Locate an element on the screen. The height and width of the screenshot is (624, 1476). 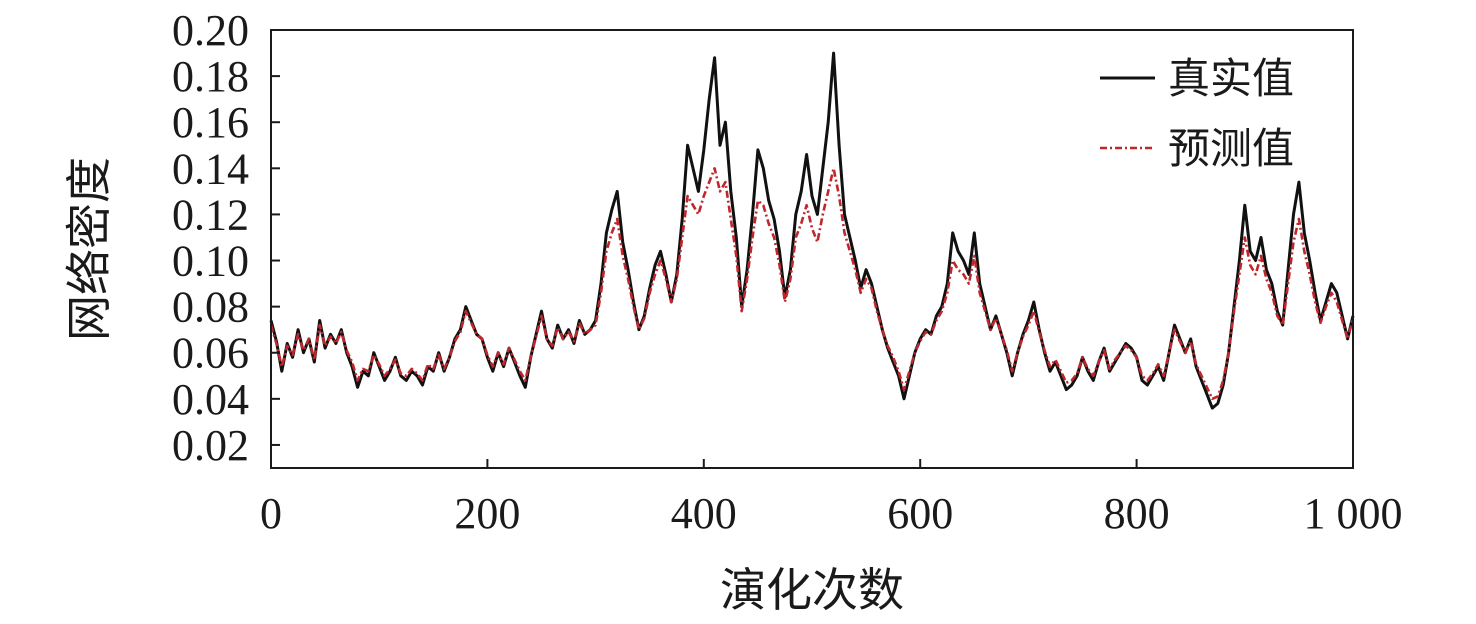
y-tick-label: 0.02 is located at coordinates (210, 445).